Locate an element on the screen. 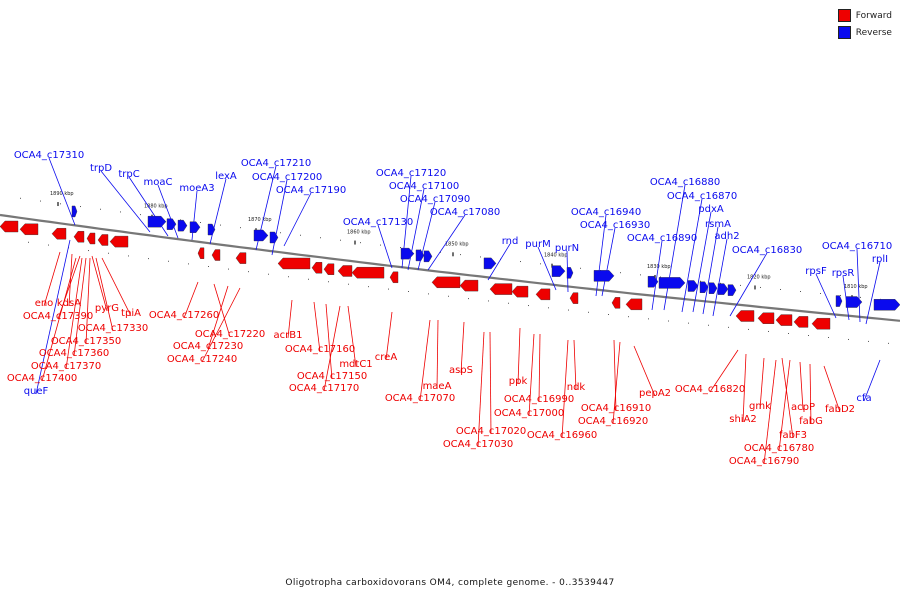 The height and width of the screenshot is (600, 900). gene-label-OCA4_c17120: OCA4_c17120 is located at coordinates (411, 173).